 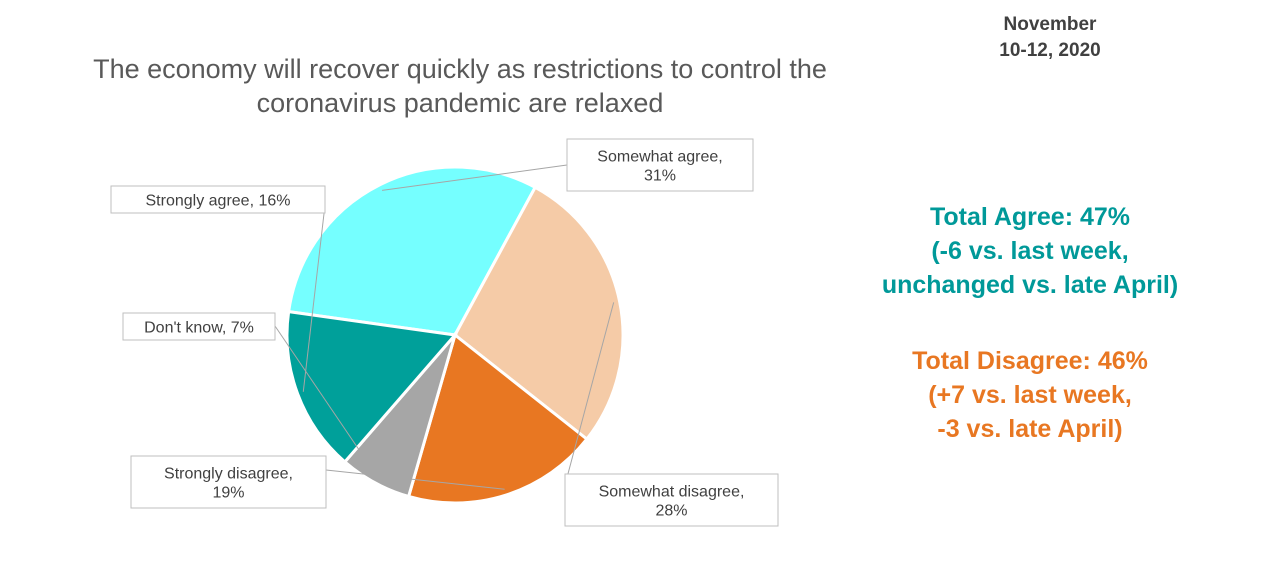 I want to click on label-box-don-t-know, so click(x=199, y=326).